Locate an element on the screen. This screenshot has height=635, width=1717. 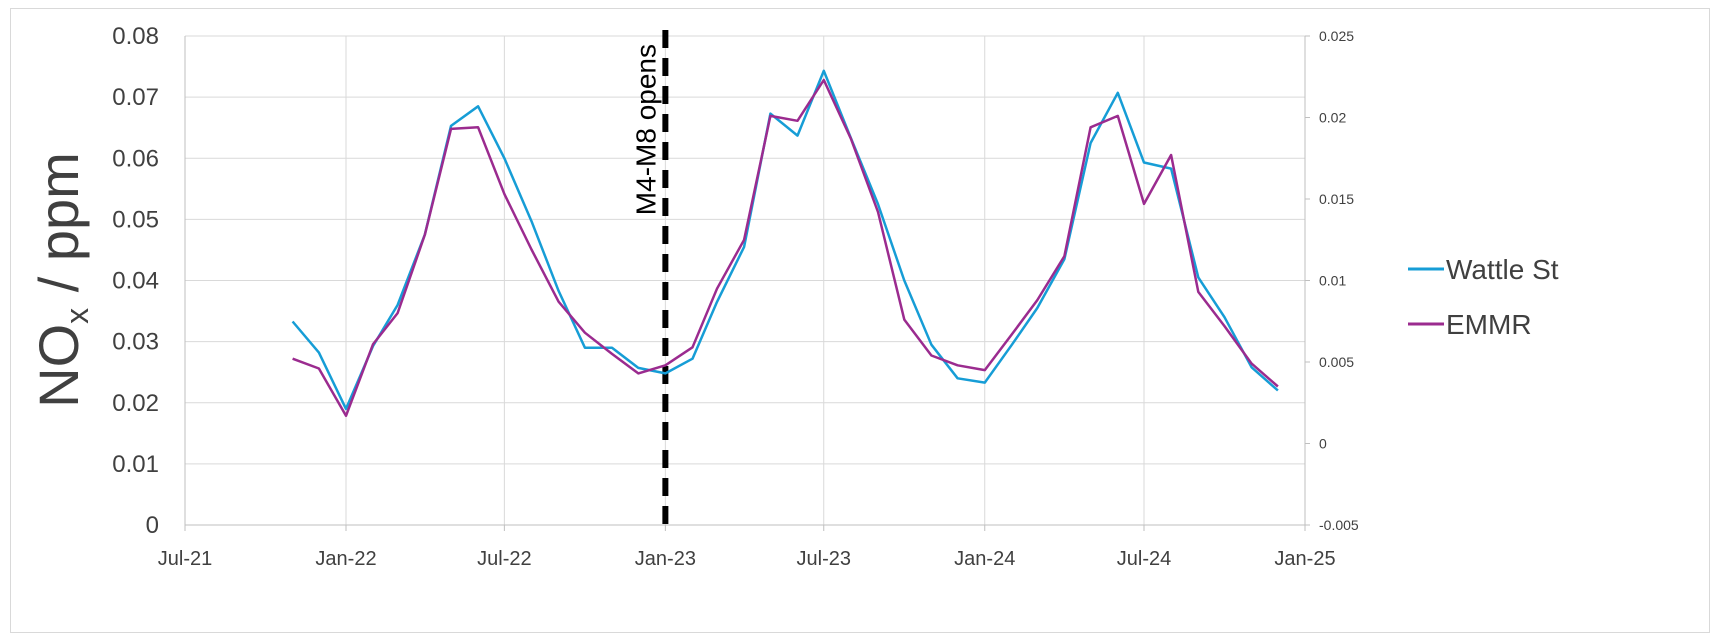
left-tick-label: 0.06 is located at coordinates (135, 158).